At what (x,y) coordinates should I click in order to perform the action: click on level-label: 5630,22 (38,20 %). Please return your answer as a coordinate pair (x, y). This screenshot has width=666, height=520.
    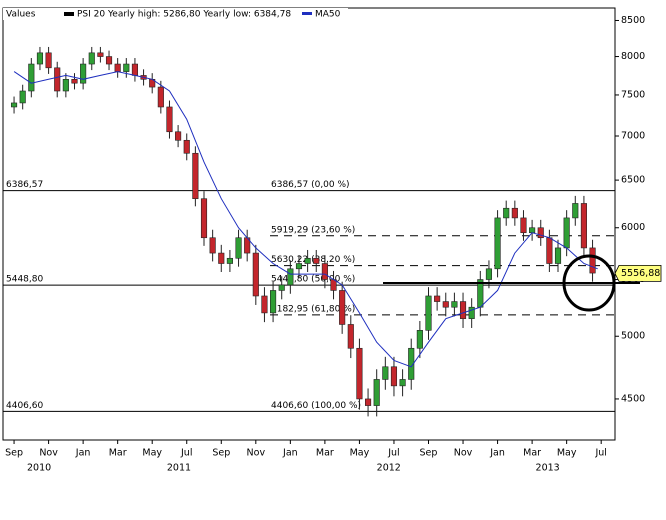
    Looking at the image, I should click on (313, 260).